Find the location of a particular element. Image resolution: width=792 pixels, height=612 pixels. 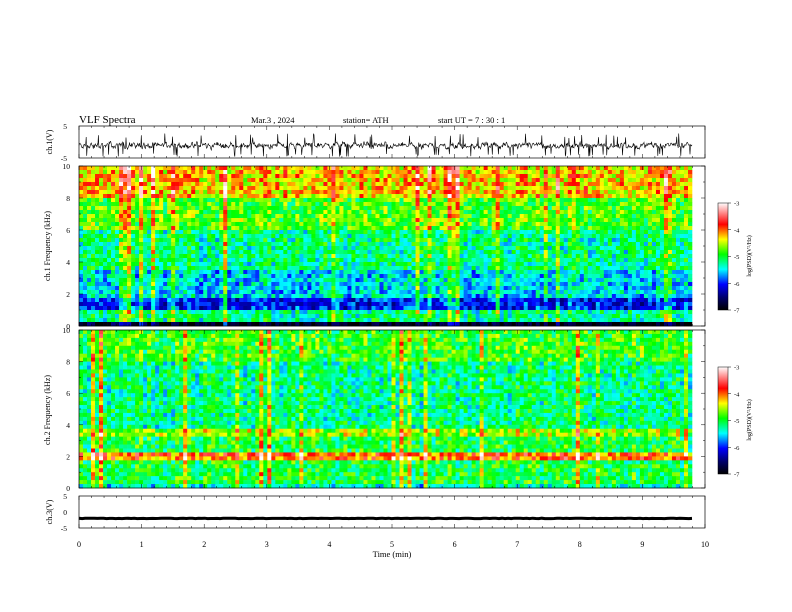

ch1-waveform-panel: 5 -5 ch.1(V) is located at coordinates (375, 142).